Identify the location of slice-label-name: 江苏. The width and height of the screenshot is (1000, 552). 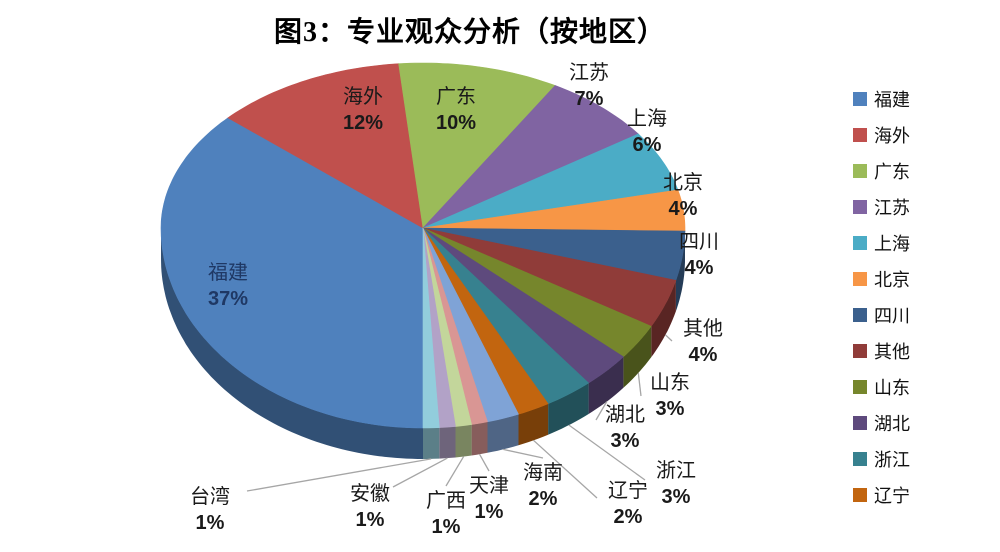
(589, 73).